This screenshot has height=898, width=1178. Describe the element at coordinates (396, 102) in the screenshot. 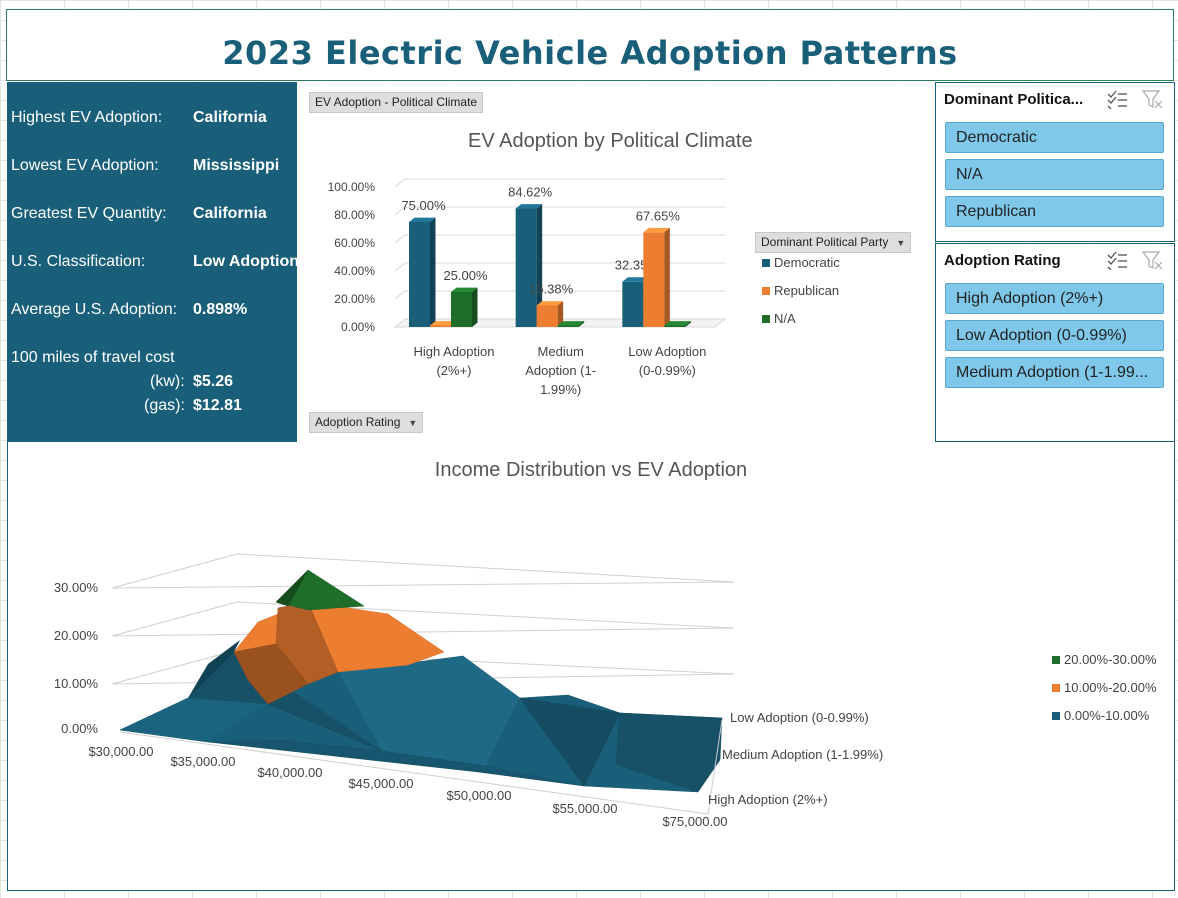

I see `filter-field-button: EV Adoption - Political Climate` at that location.